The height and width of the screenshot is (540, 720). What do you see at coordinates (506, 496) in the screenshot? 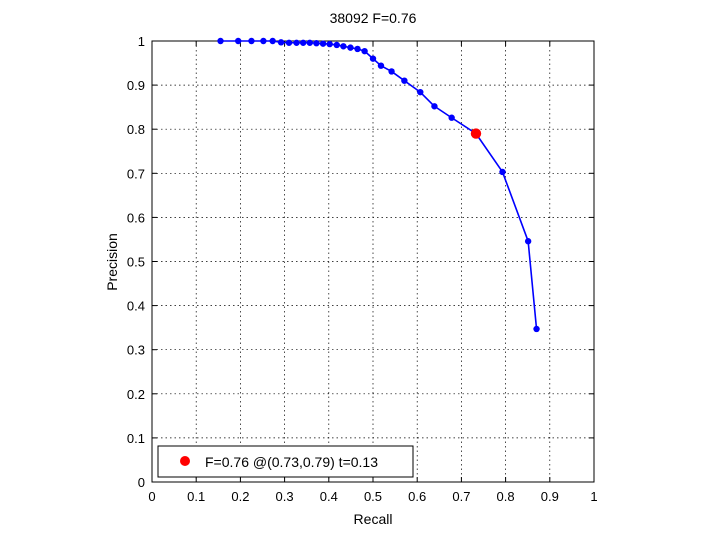
I see `x-tick-label: 0.8` at bounding box center [506, 496].